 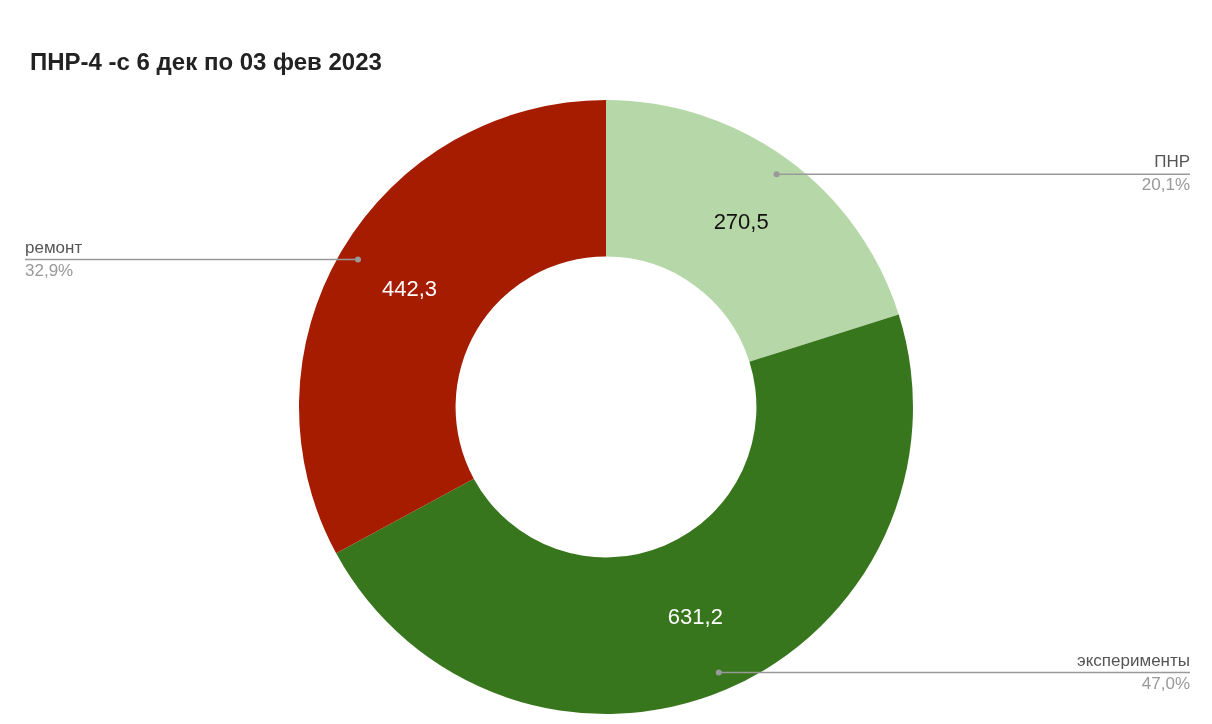 I want to click on data-label: 270,5, so click(x=741, y=221).